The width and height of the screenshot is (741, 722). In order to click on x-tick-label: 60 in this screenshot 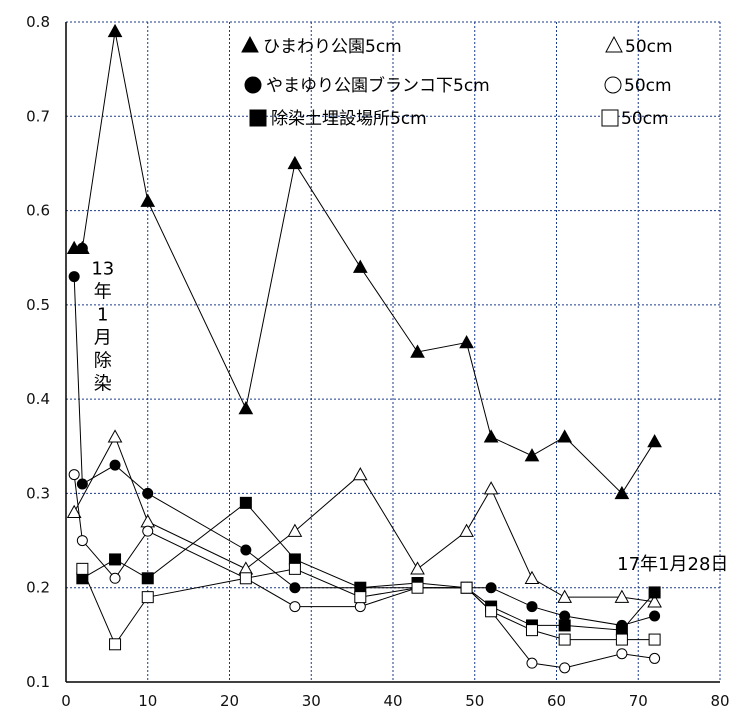, I will do `click(556, 701)`.